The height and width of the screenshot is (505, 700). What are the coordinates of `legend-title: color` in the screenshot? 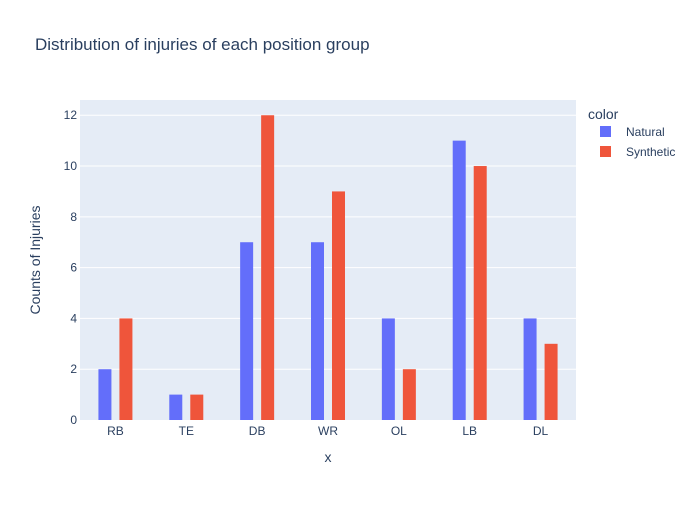 It's located at (603, 114).